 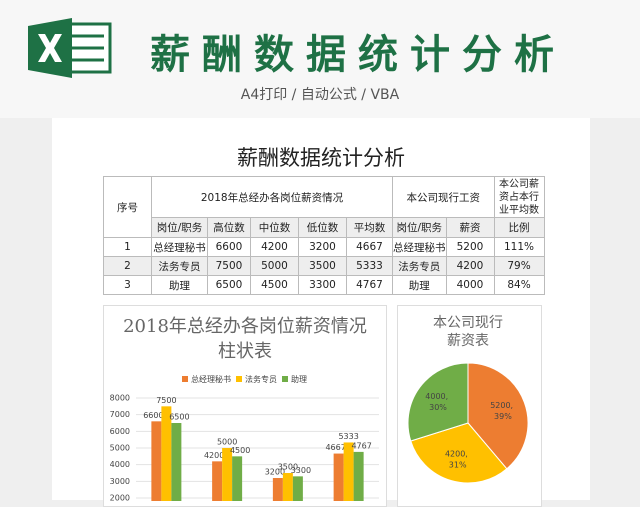 What do you see at coordinates (229, 285) in the screenshot?
I see `cell: 6500` at bounding box center [229, 285].